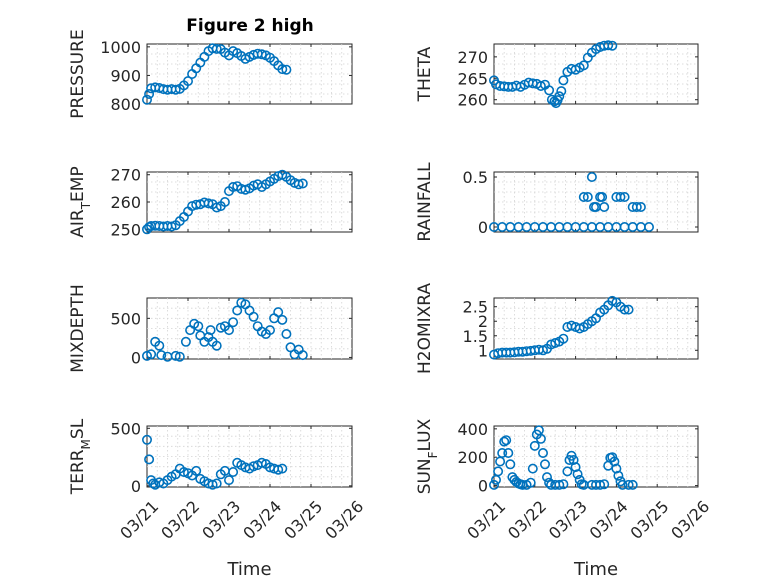 This screenshot has width=778, height=583. I want to click on y-tick-label: 260, so click(125, 202).